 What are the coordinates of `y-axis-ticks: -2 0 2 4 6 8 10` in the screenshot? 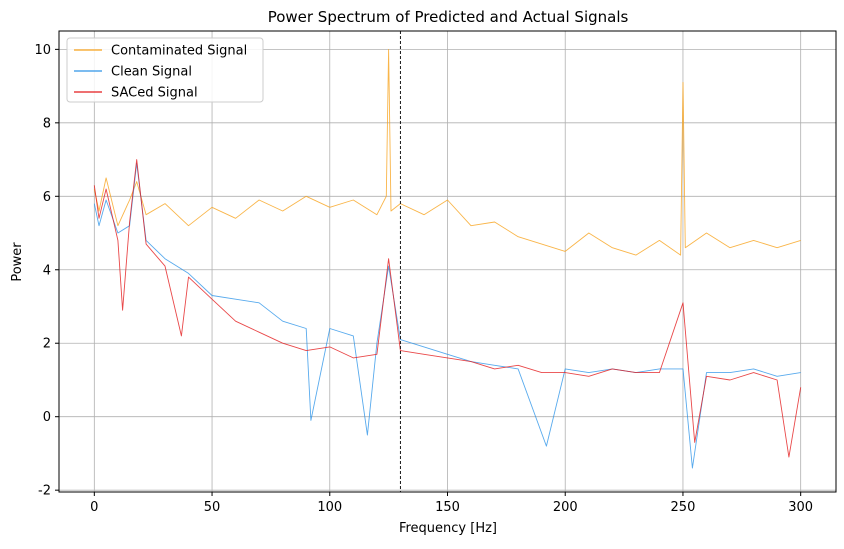 It's located at (46, 271).